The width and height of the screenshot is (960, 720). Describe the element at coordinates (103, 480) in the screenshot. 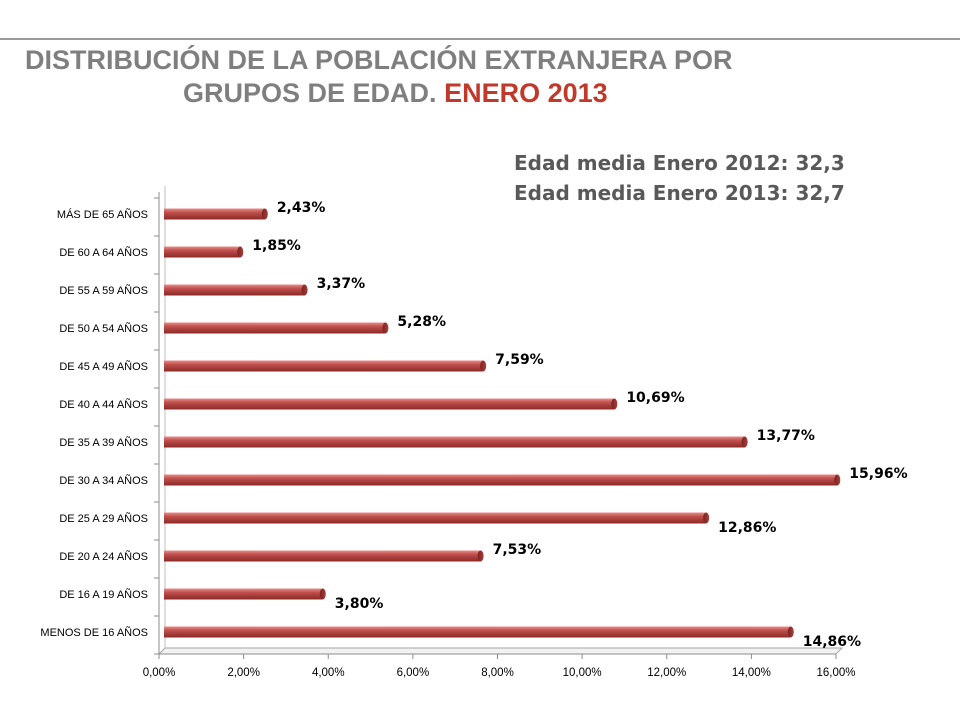

I see `category-label: DE 30 A 34 AÑOS` at that location.